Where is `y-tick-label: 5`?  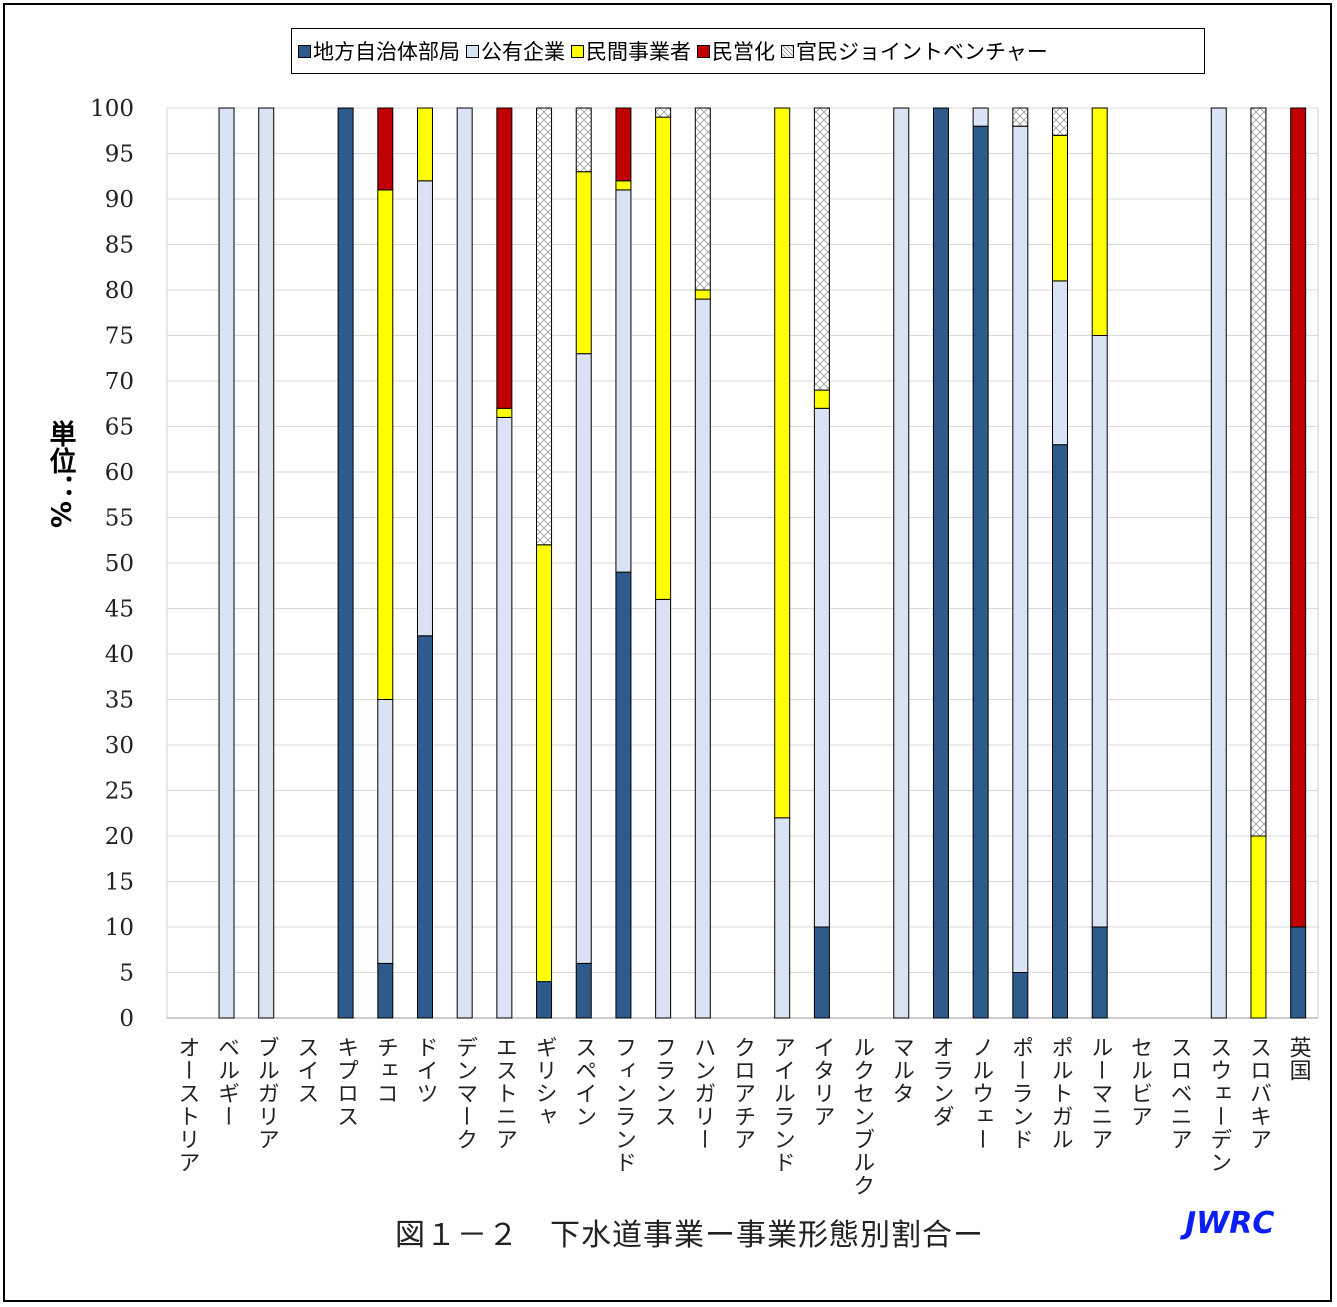
y-tick-label: 5 is located at coordinates (126, 974).